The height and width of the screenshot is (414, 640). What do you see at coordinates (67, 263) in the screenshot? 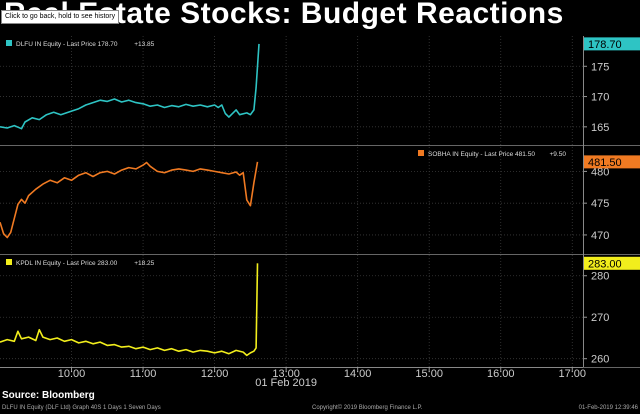
I see `legend-label: KPDL IN Equity - Last Price 283.00` at bounding box center [67, 263].